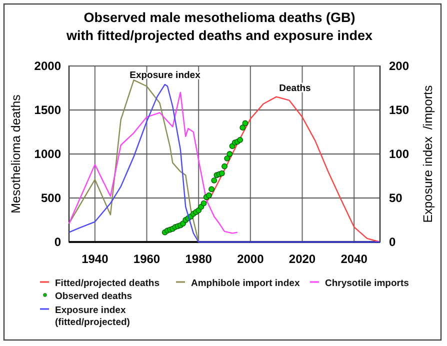  Describe the element at coordinates (95, 259) in the screenshot. I see `x-tick-label: 1940` at that location.